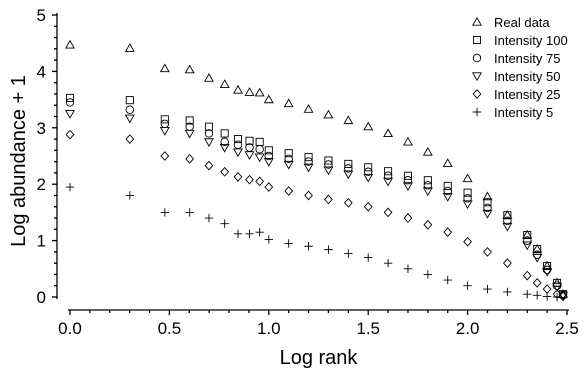  I want to click on legend-label: Intensity 75, so click(527, 58).